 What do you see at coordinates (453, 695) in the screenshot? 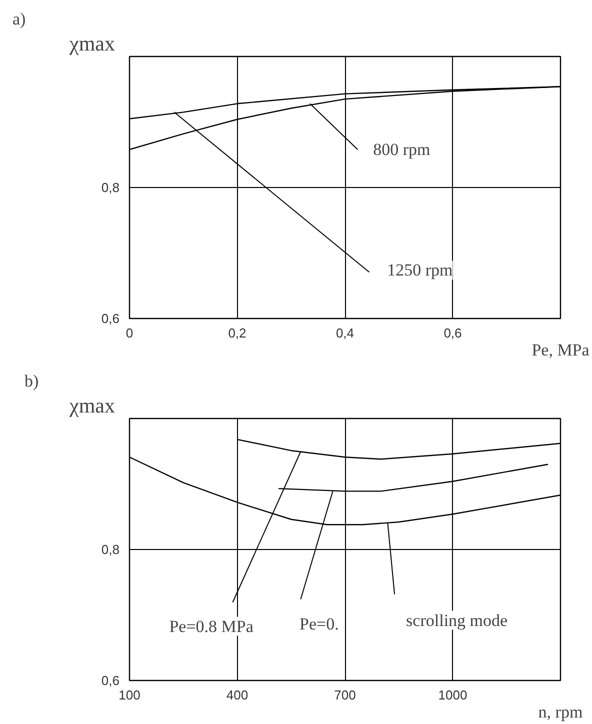
I see `x-tick-label: 1000` at bounding box center [453, 695].